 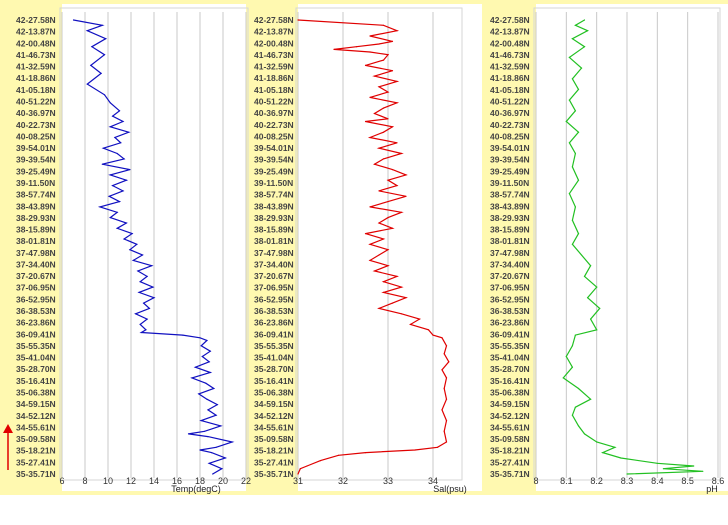 I want to click on x-tick-label: 10, so click(x=108, y=481).